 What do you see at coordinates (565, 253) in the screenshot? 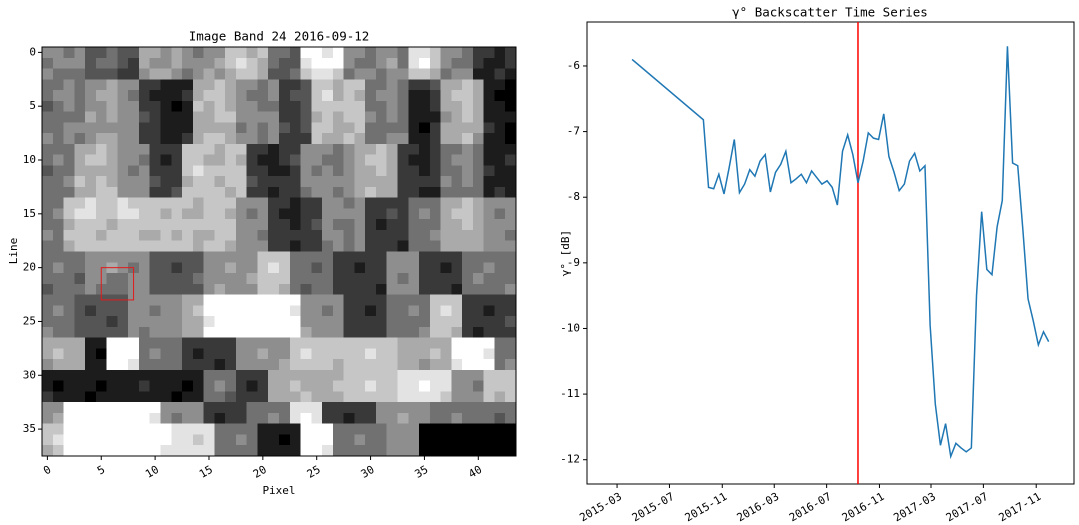
I see `y-axis-label: γ° [dB]` at bounding box center [565, 253].